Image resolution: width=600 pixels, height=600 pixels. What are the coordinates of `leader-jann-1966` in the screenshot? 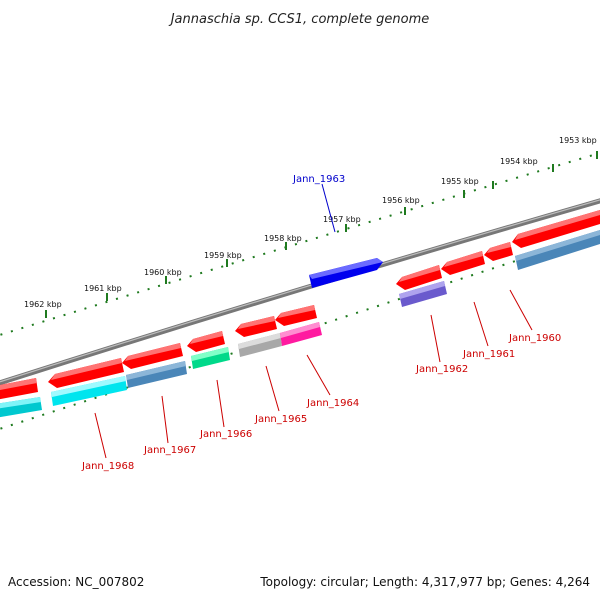 It's located at (220, 403).